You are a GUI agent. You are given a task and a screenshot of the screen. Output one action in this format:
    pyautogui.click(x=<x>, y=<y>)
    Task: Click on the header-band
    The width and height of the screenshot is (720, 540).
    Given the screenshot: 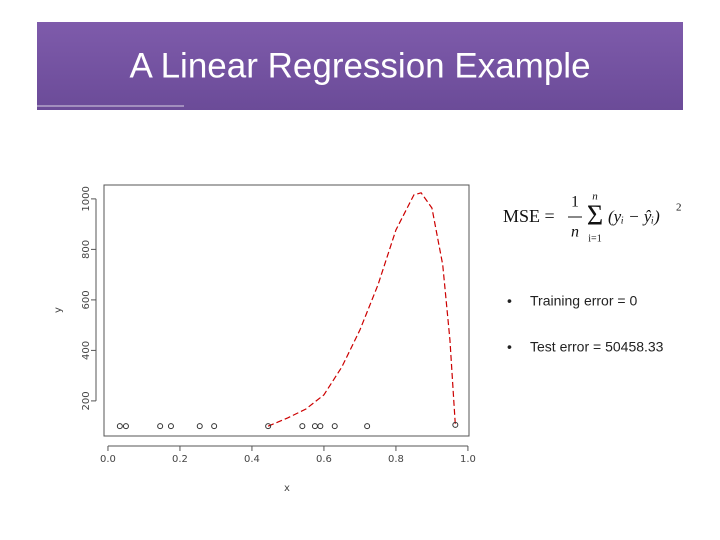 What is the action you would take?
    pyautogui.click(x=360, y=66)
    